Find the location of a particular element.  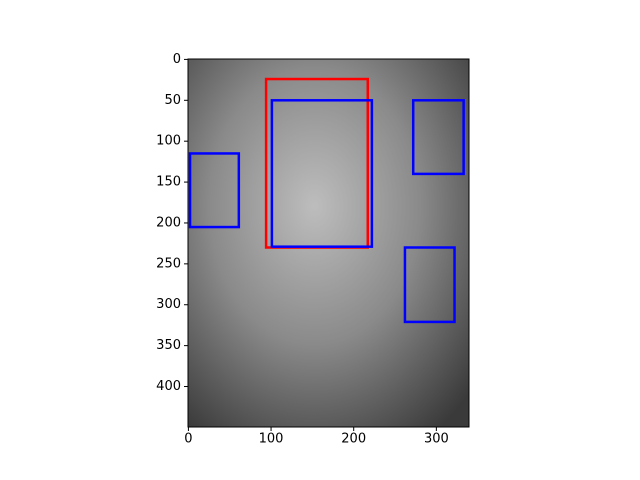

y-tick-label: 200 is located at coordinates (168, 222).